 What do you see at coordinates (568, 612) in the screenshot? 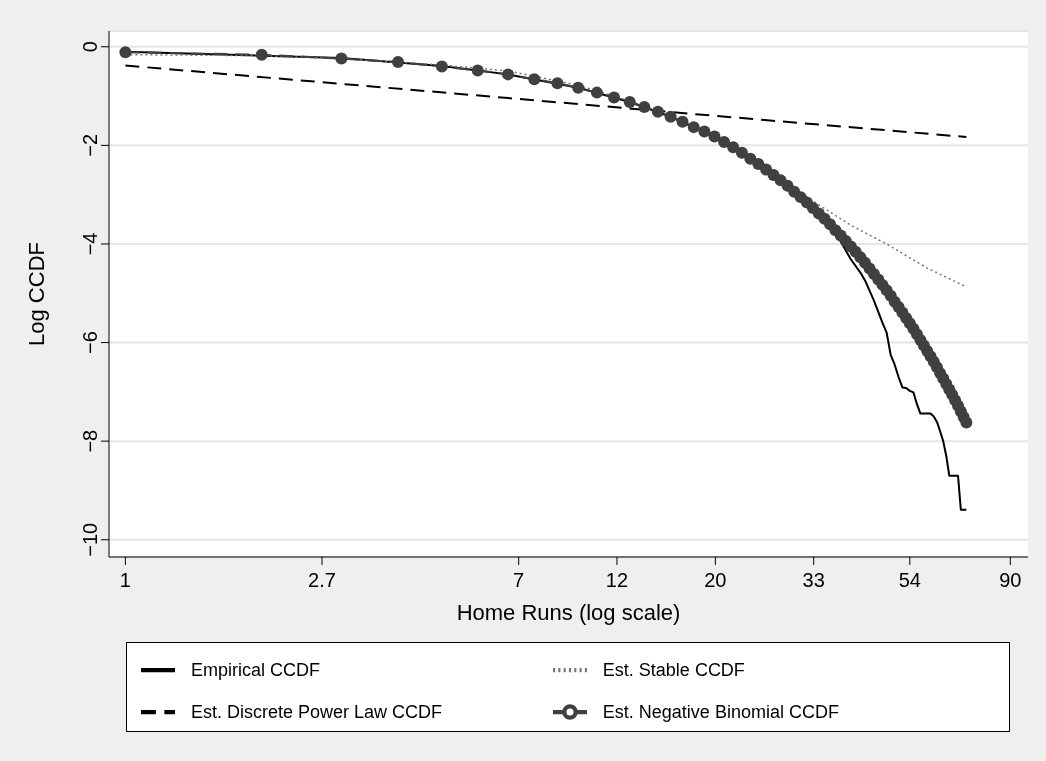
I see `x-axis-title: Home Runs (log scale)` at bounding box center [568, 612].